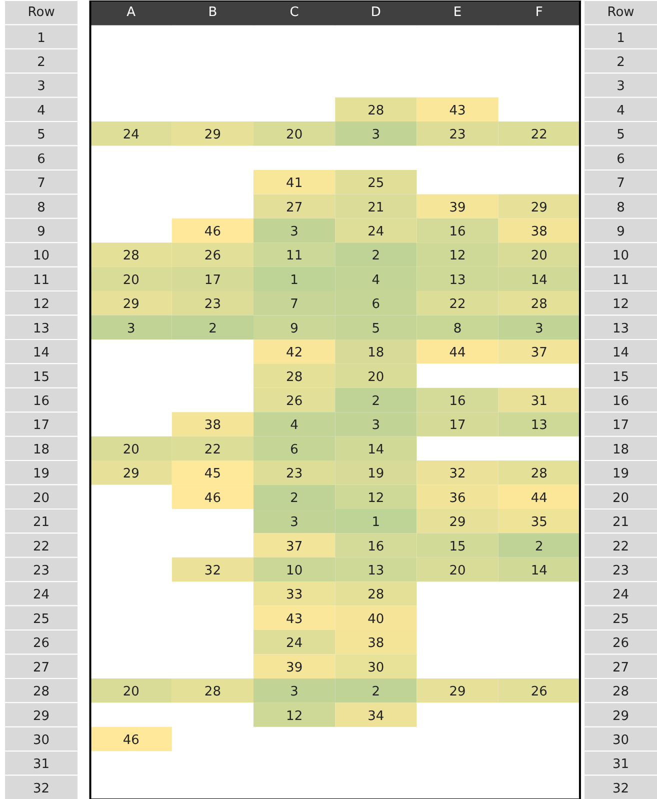 The width and height of the screenshot is (657, 799). I want to click on y2-tick-label: 2, so click(41, 62).